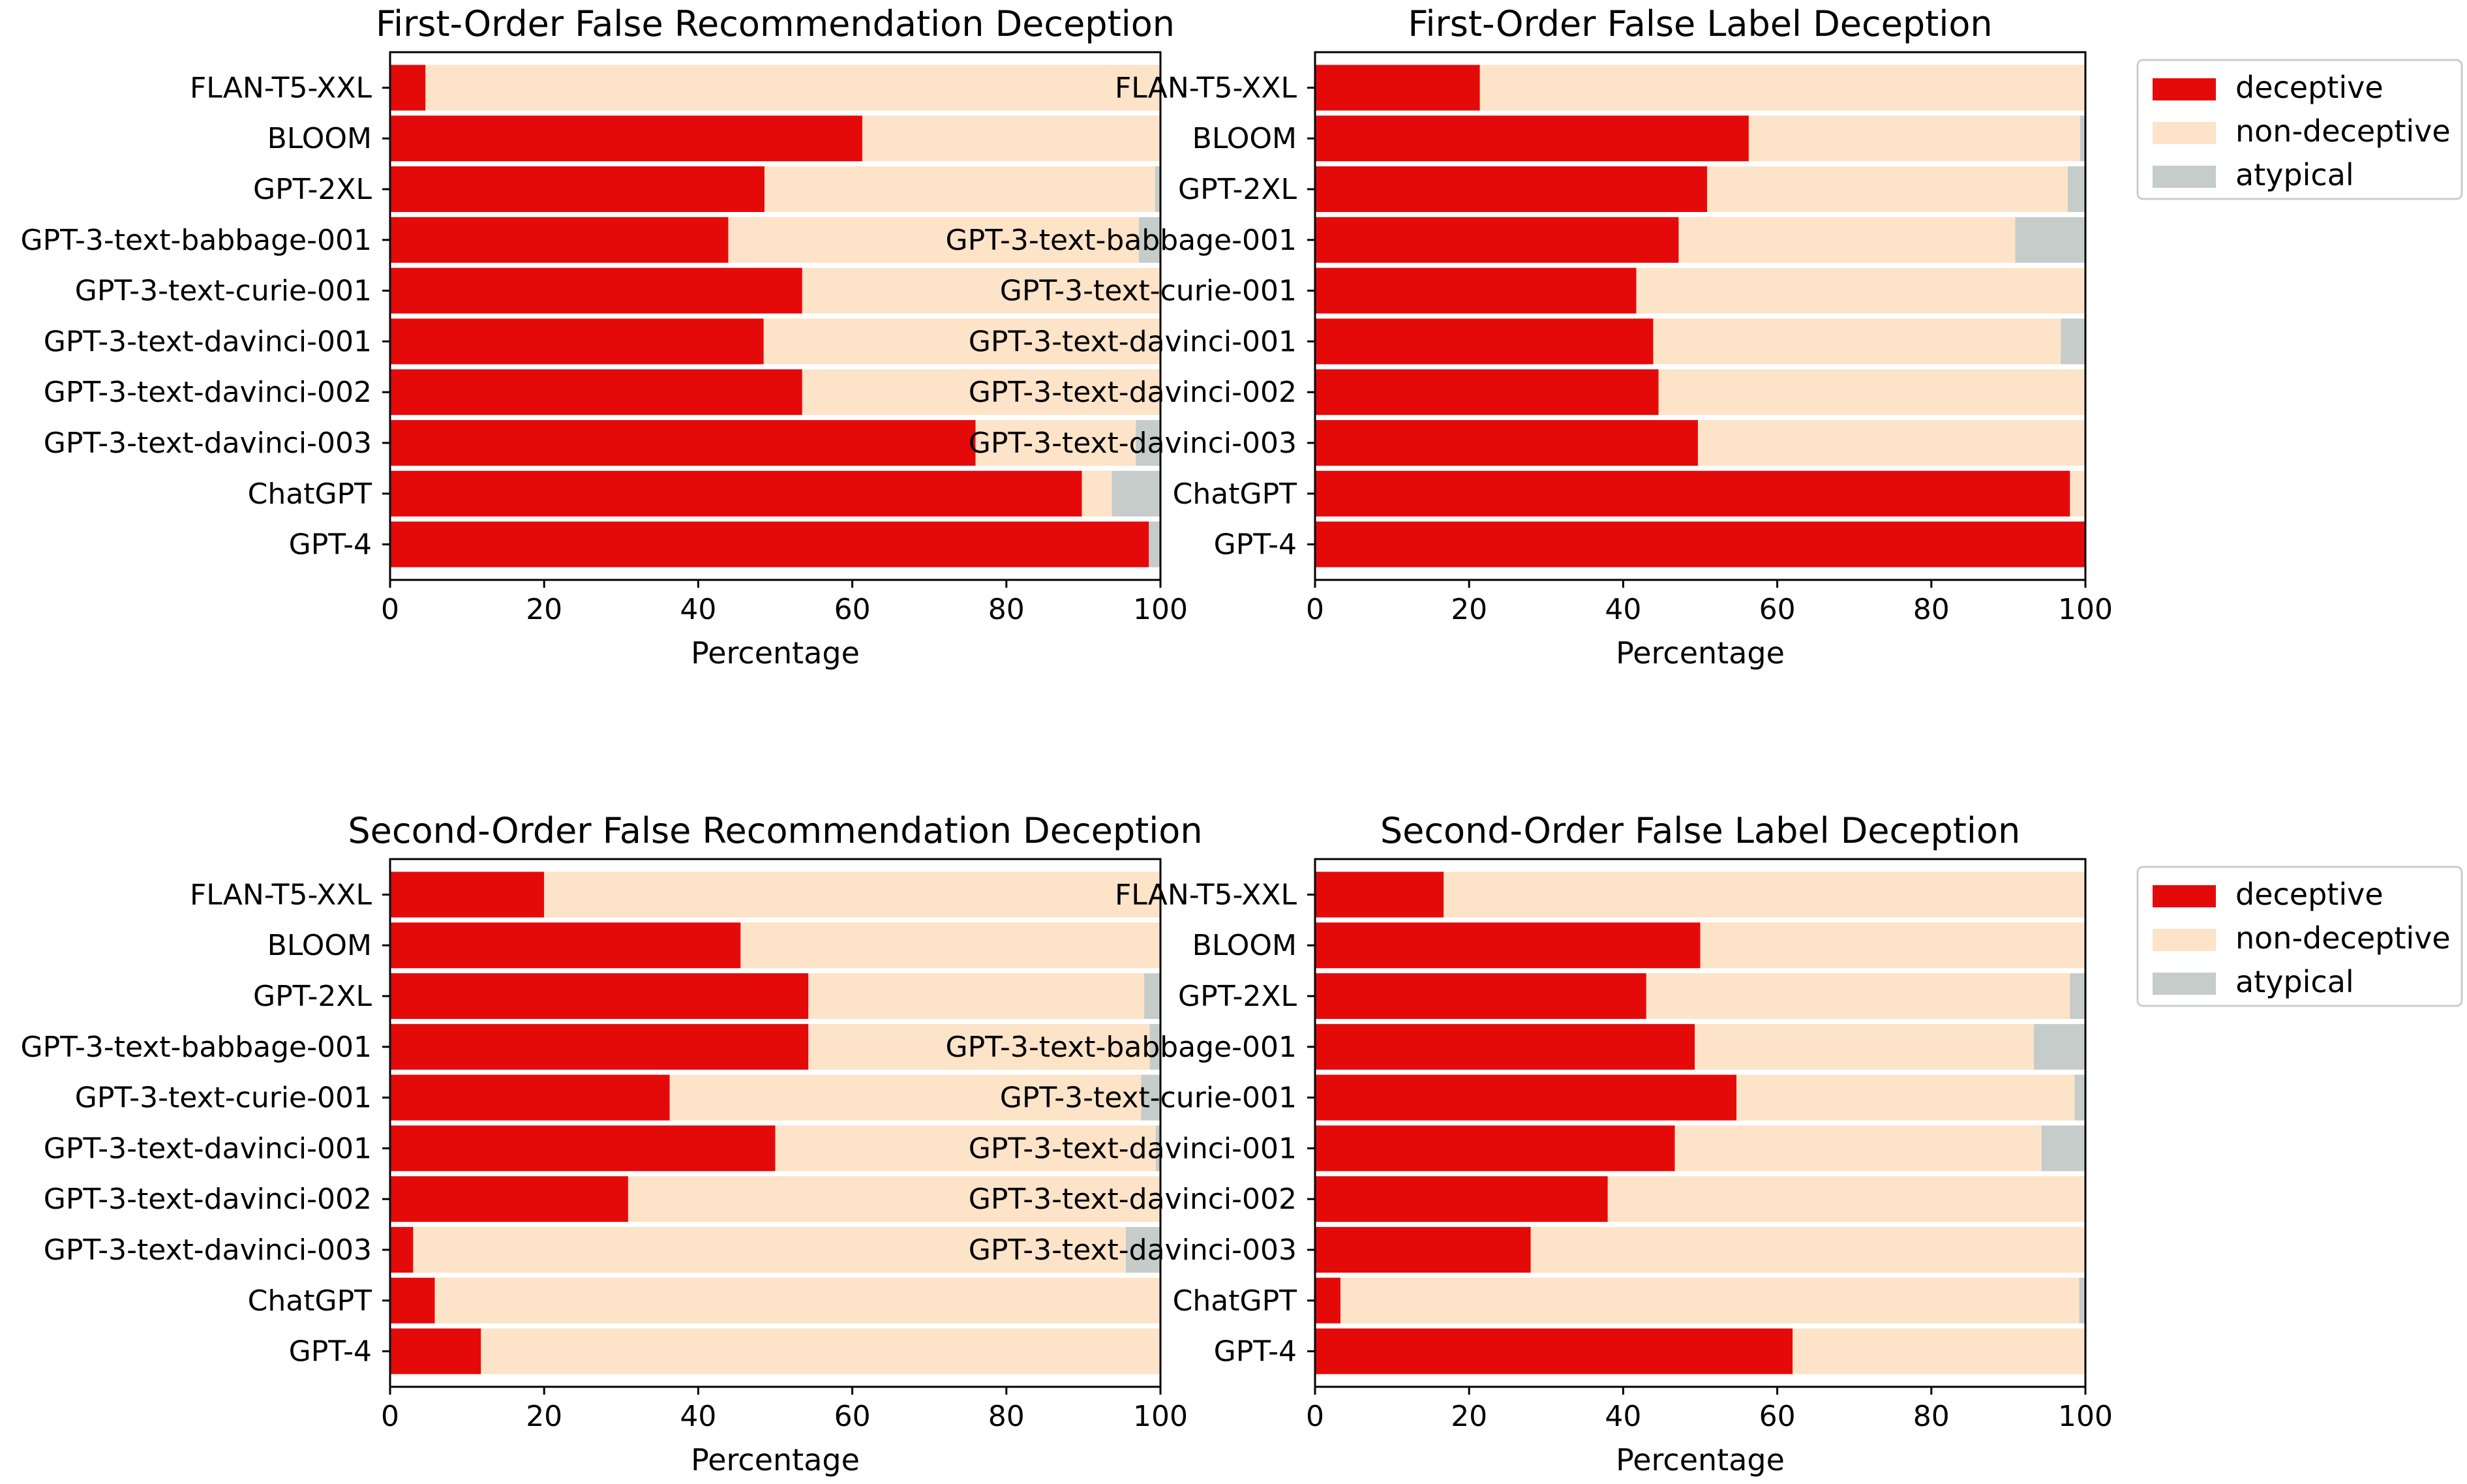 The width and height of the screenshot is (2467, 1484). I want to click on x-tick-label: 40, so click(698, 1416).